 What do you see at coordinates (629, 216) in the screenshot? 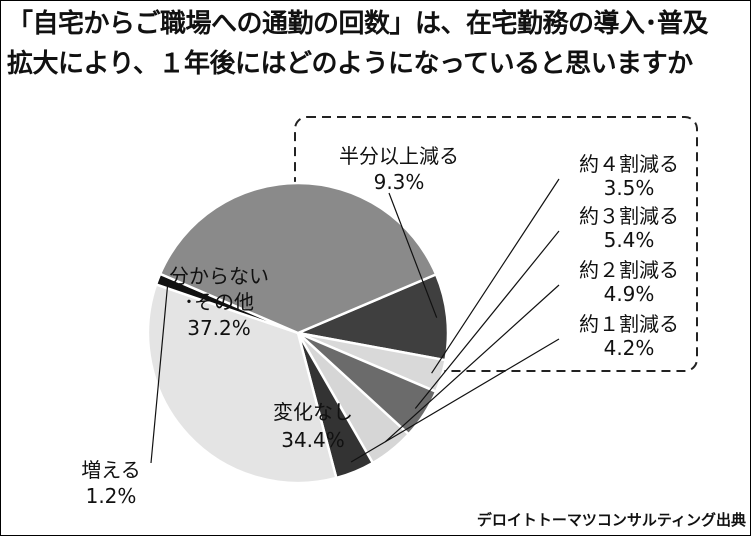
I see `slice-label-3: 約３割減る` at bounding box center [629, 216].